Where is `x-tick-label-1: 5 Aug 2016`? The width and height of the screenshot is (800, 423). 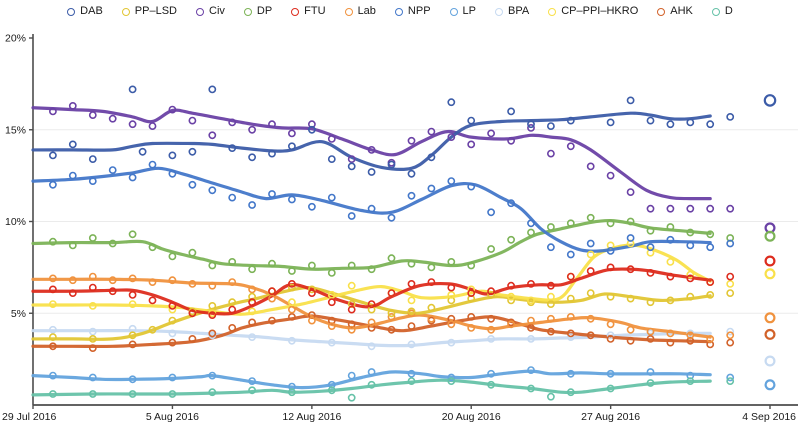
x-tick-label-1: 5 Aug 2016 is located at coordinates (172, 417).